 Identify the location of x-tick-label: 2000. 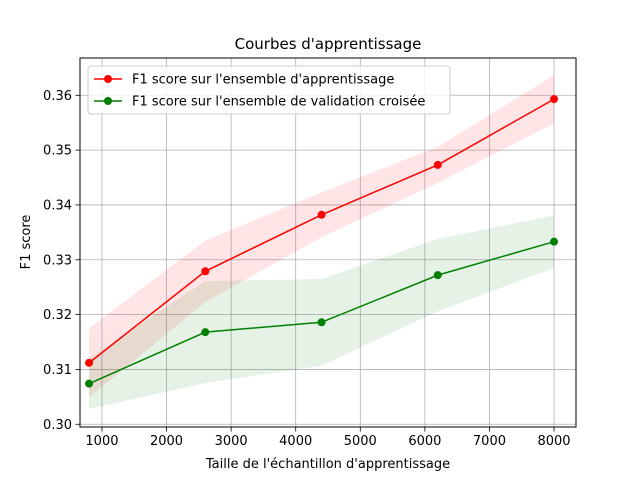
(166, 441).